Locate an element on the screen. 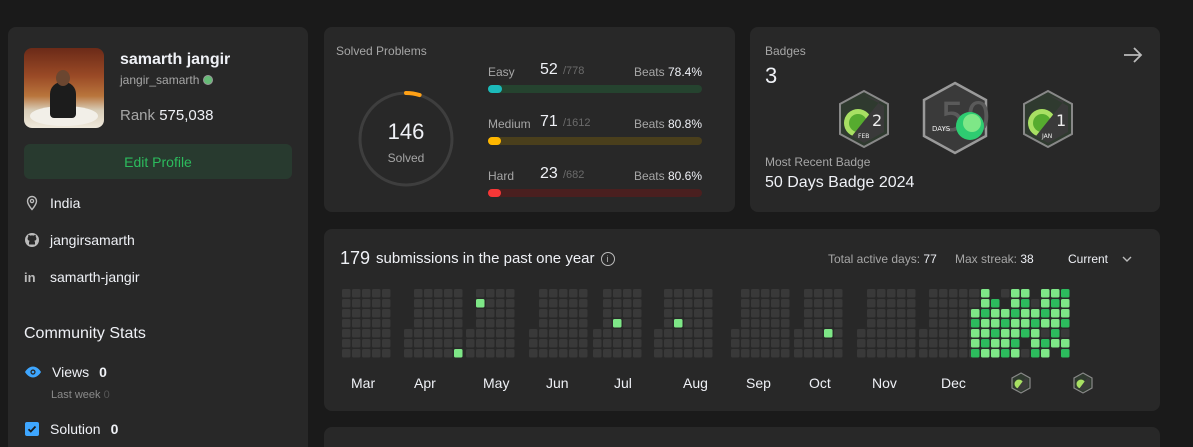 This screenshot has height=447, width=1193. github-row: jangirsamarth is located at coordinates (79, 240).